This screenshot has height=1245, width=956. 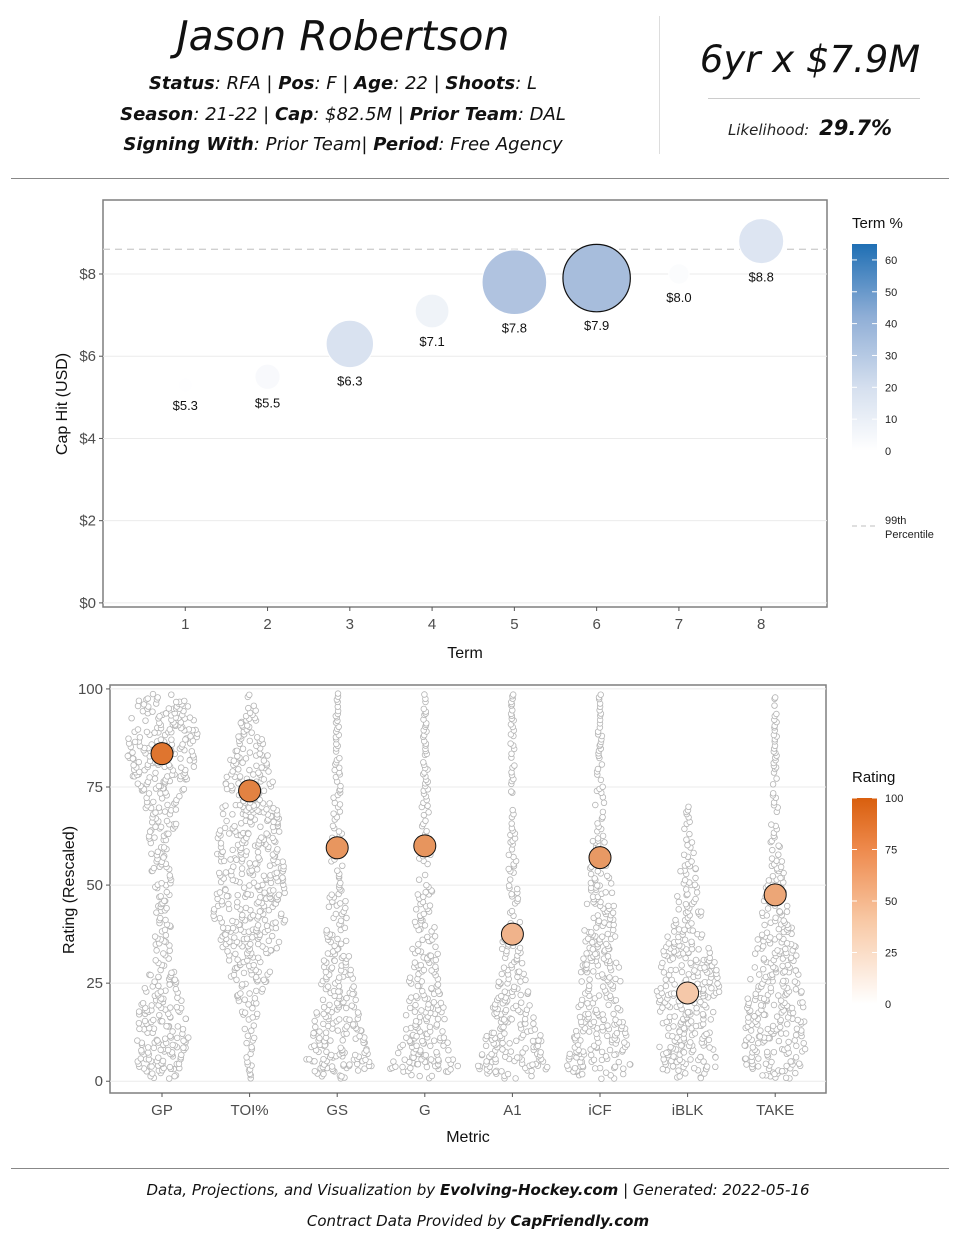 What do you see at coordinates (294, 114) in the screenshot?
I see `cap-label: Cap` at bounding box center [294, 114].